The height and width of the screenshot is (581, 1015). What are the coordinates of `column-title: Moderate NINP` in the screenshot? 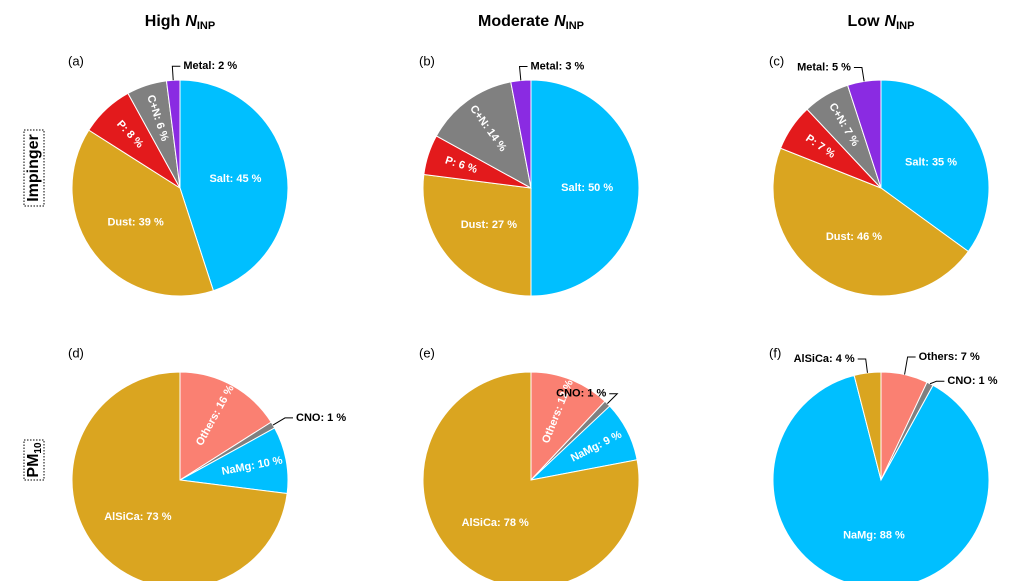 It's located at (531, 22).